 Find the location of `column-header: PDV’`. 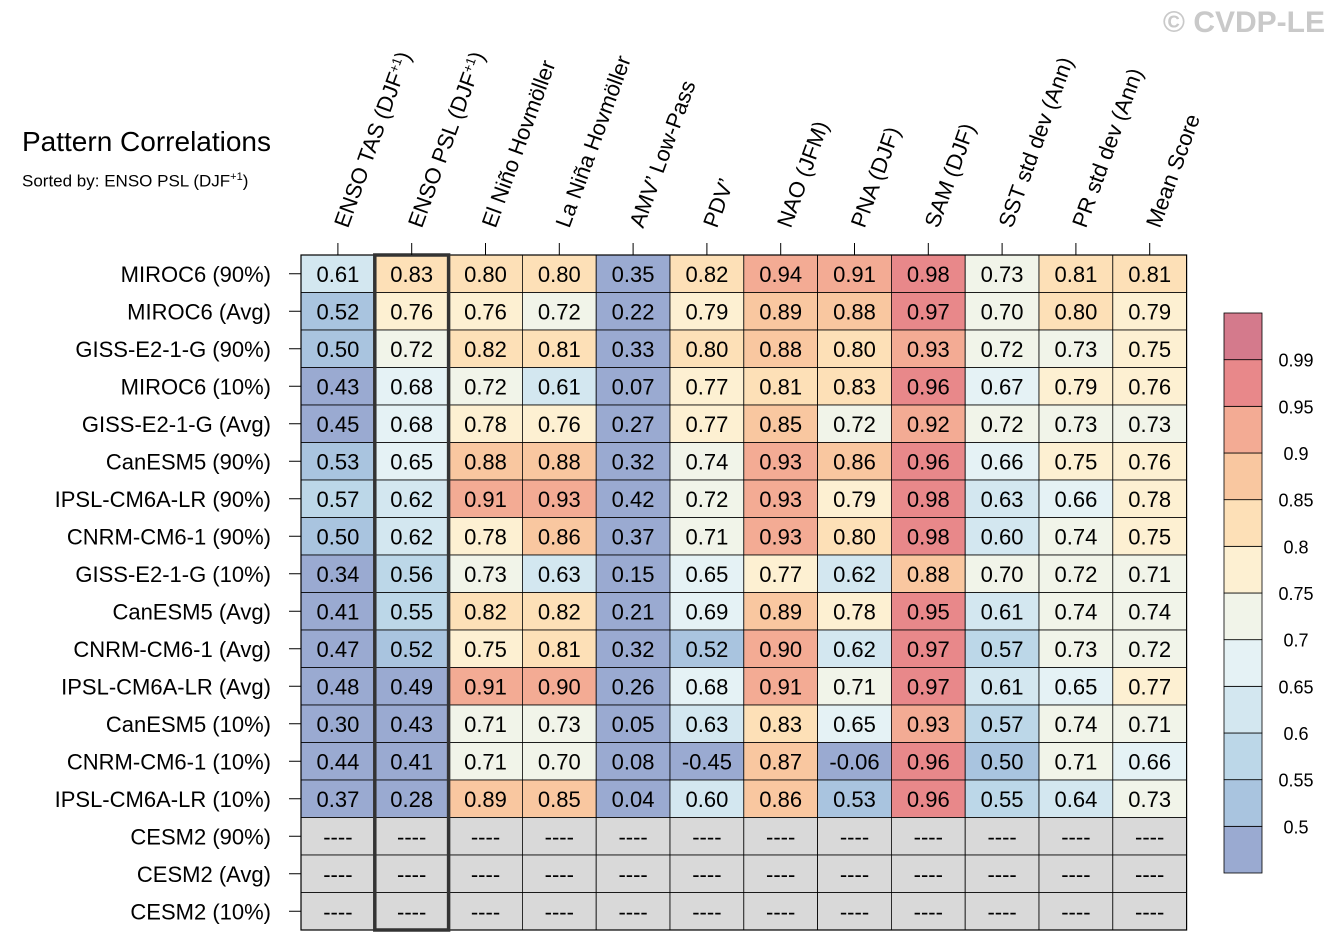

column-header: PDV’ is located at coordinates (718, 203).